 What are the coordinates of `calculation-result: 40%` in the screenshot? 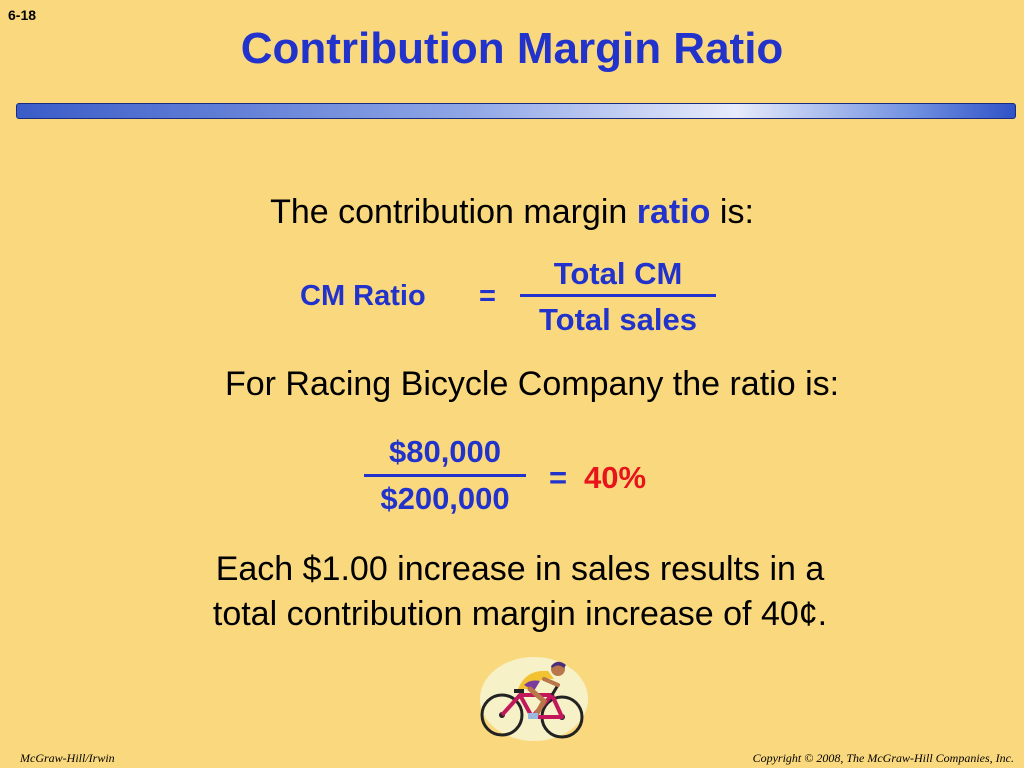 It's located at (615, 477).